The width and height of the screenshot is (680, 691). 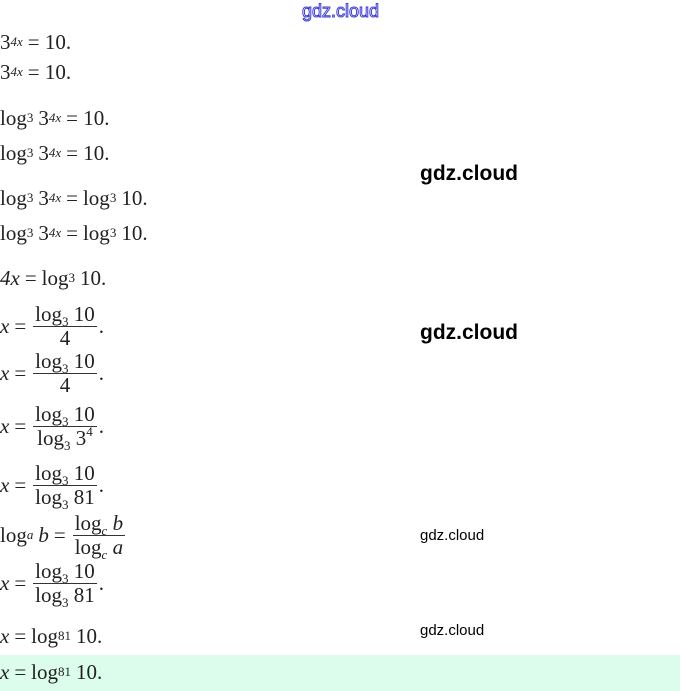 I want to click on equation-3: log 3 3 4x = 10., so click(x=55, y=117).